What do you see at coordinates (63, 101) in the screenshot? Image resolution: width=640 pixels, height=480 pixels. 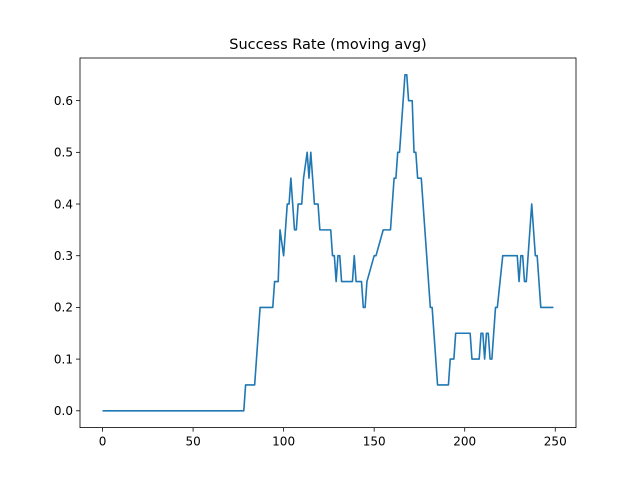 I see `y-tick-label: 0.6` at bounding box center [63, 101].